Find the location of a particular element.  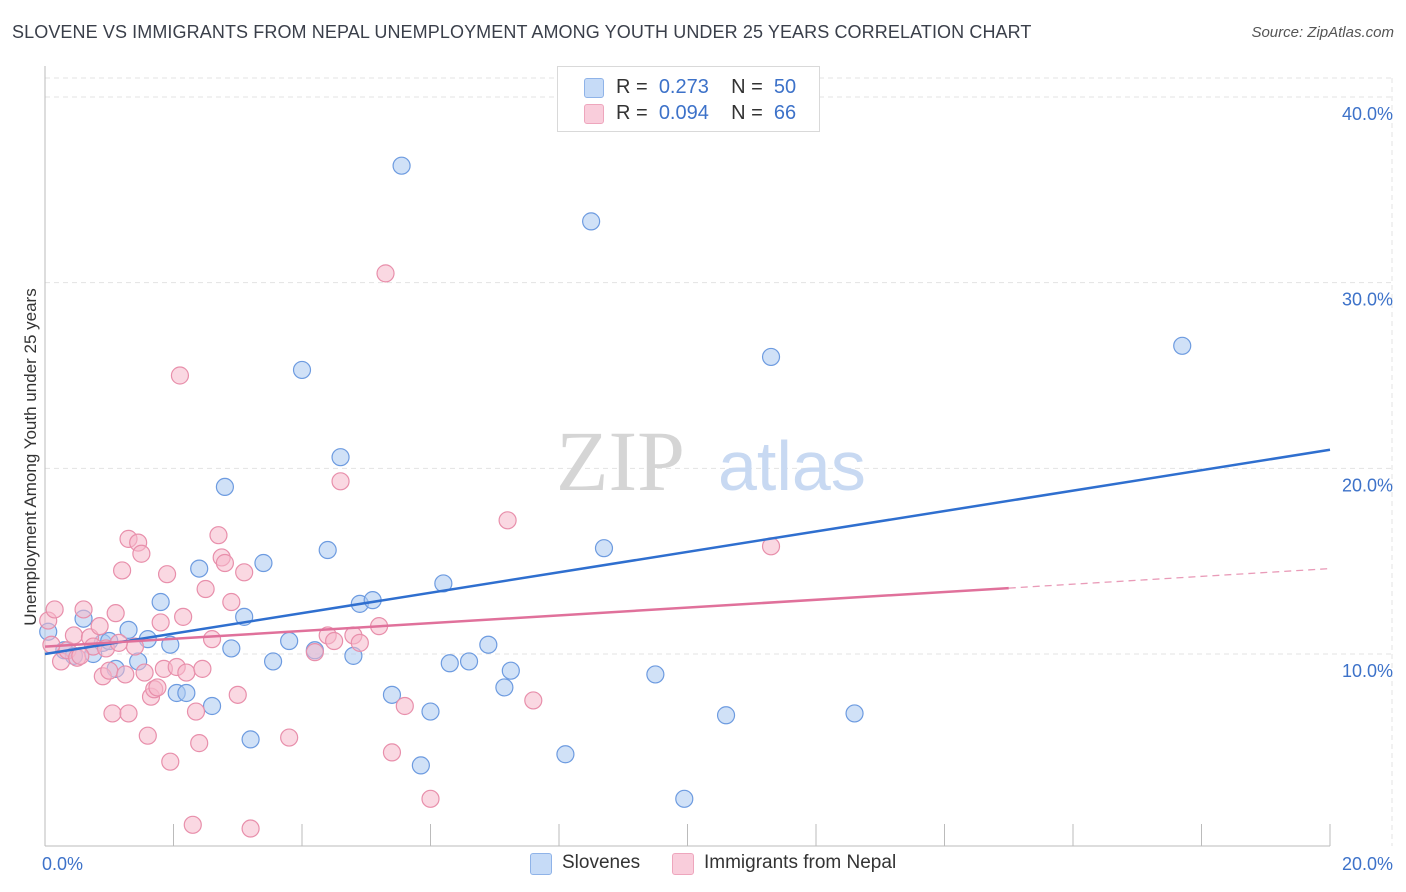

legend-r-value: 0.094 is located at coordinates (683, 113).